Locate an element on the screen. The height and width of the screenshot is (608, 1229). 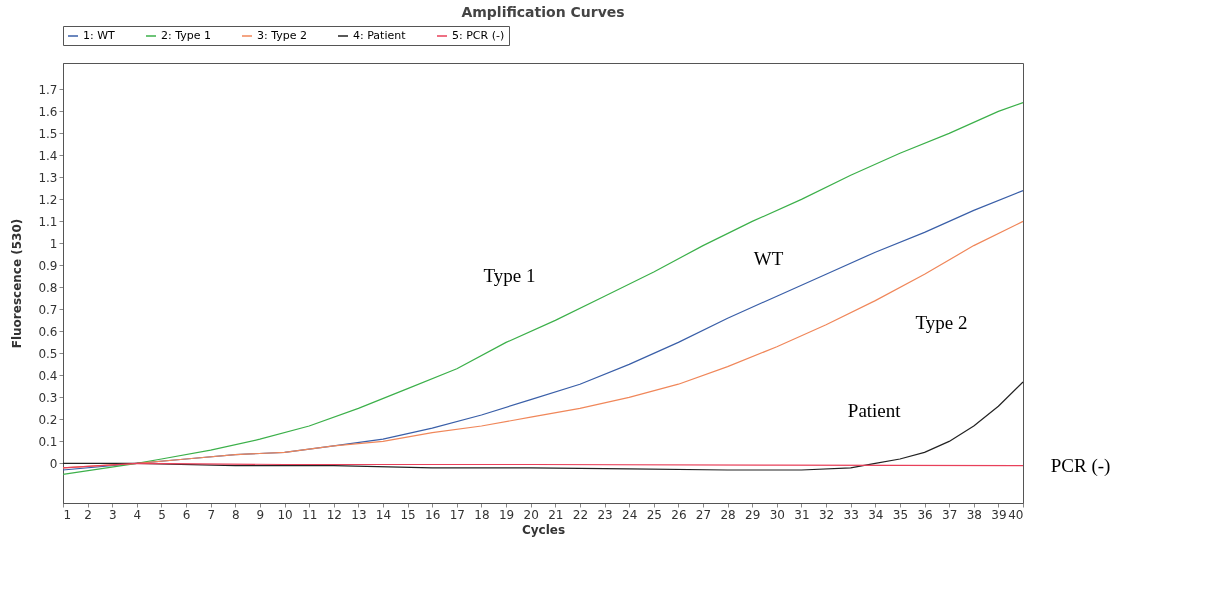
x-tick-label: 18 is located at coordinates (482, 514).